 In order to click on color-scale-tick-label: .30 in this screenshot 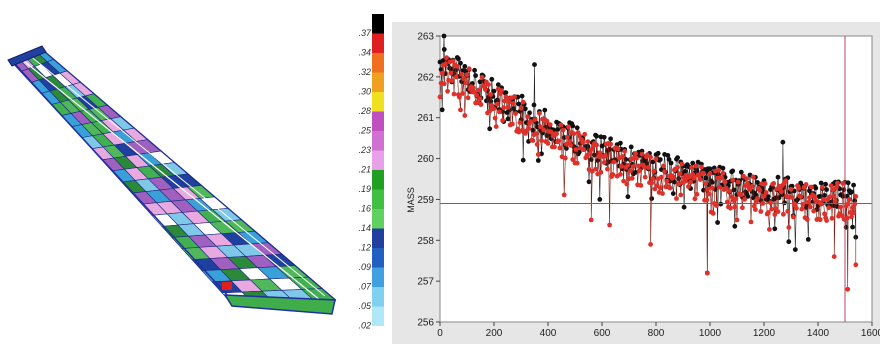, I will do `click(364, 92)`.